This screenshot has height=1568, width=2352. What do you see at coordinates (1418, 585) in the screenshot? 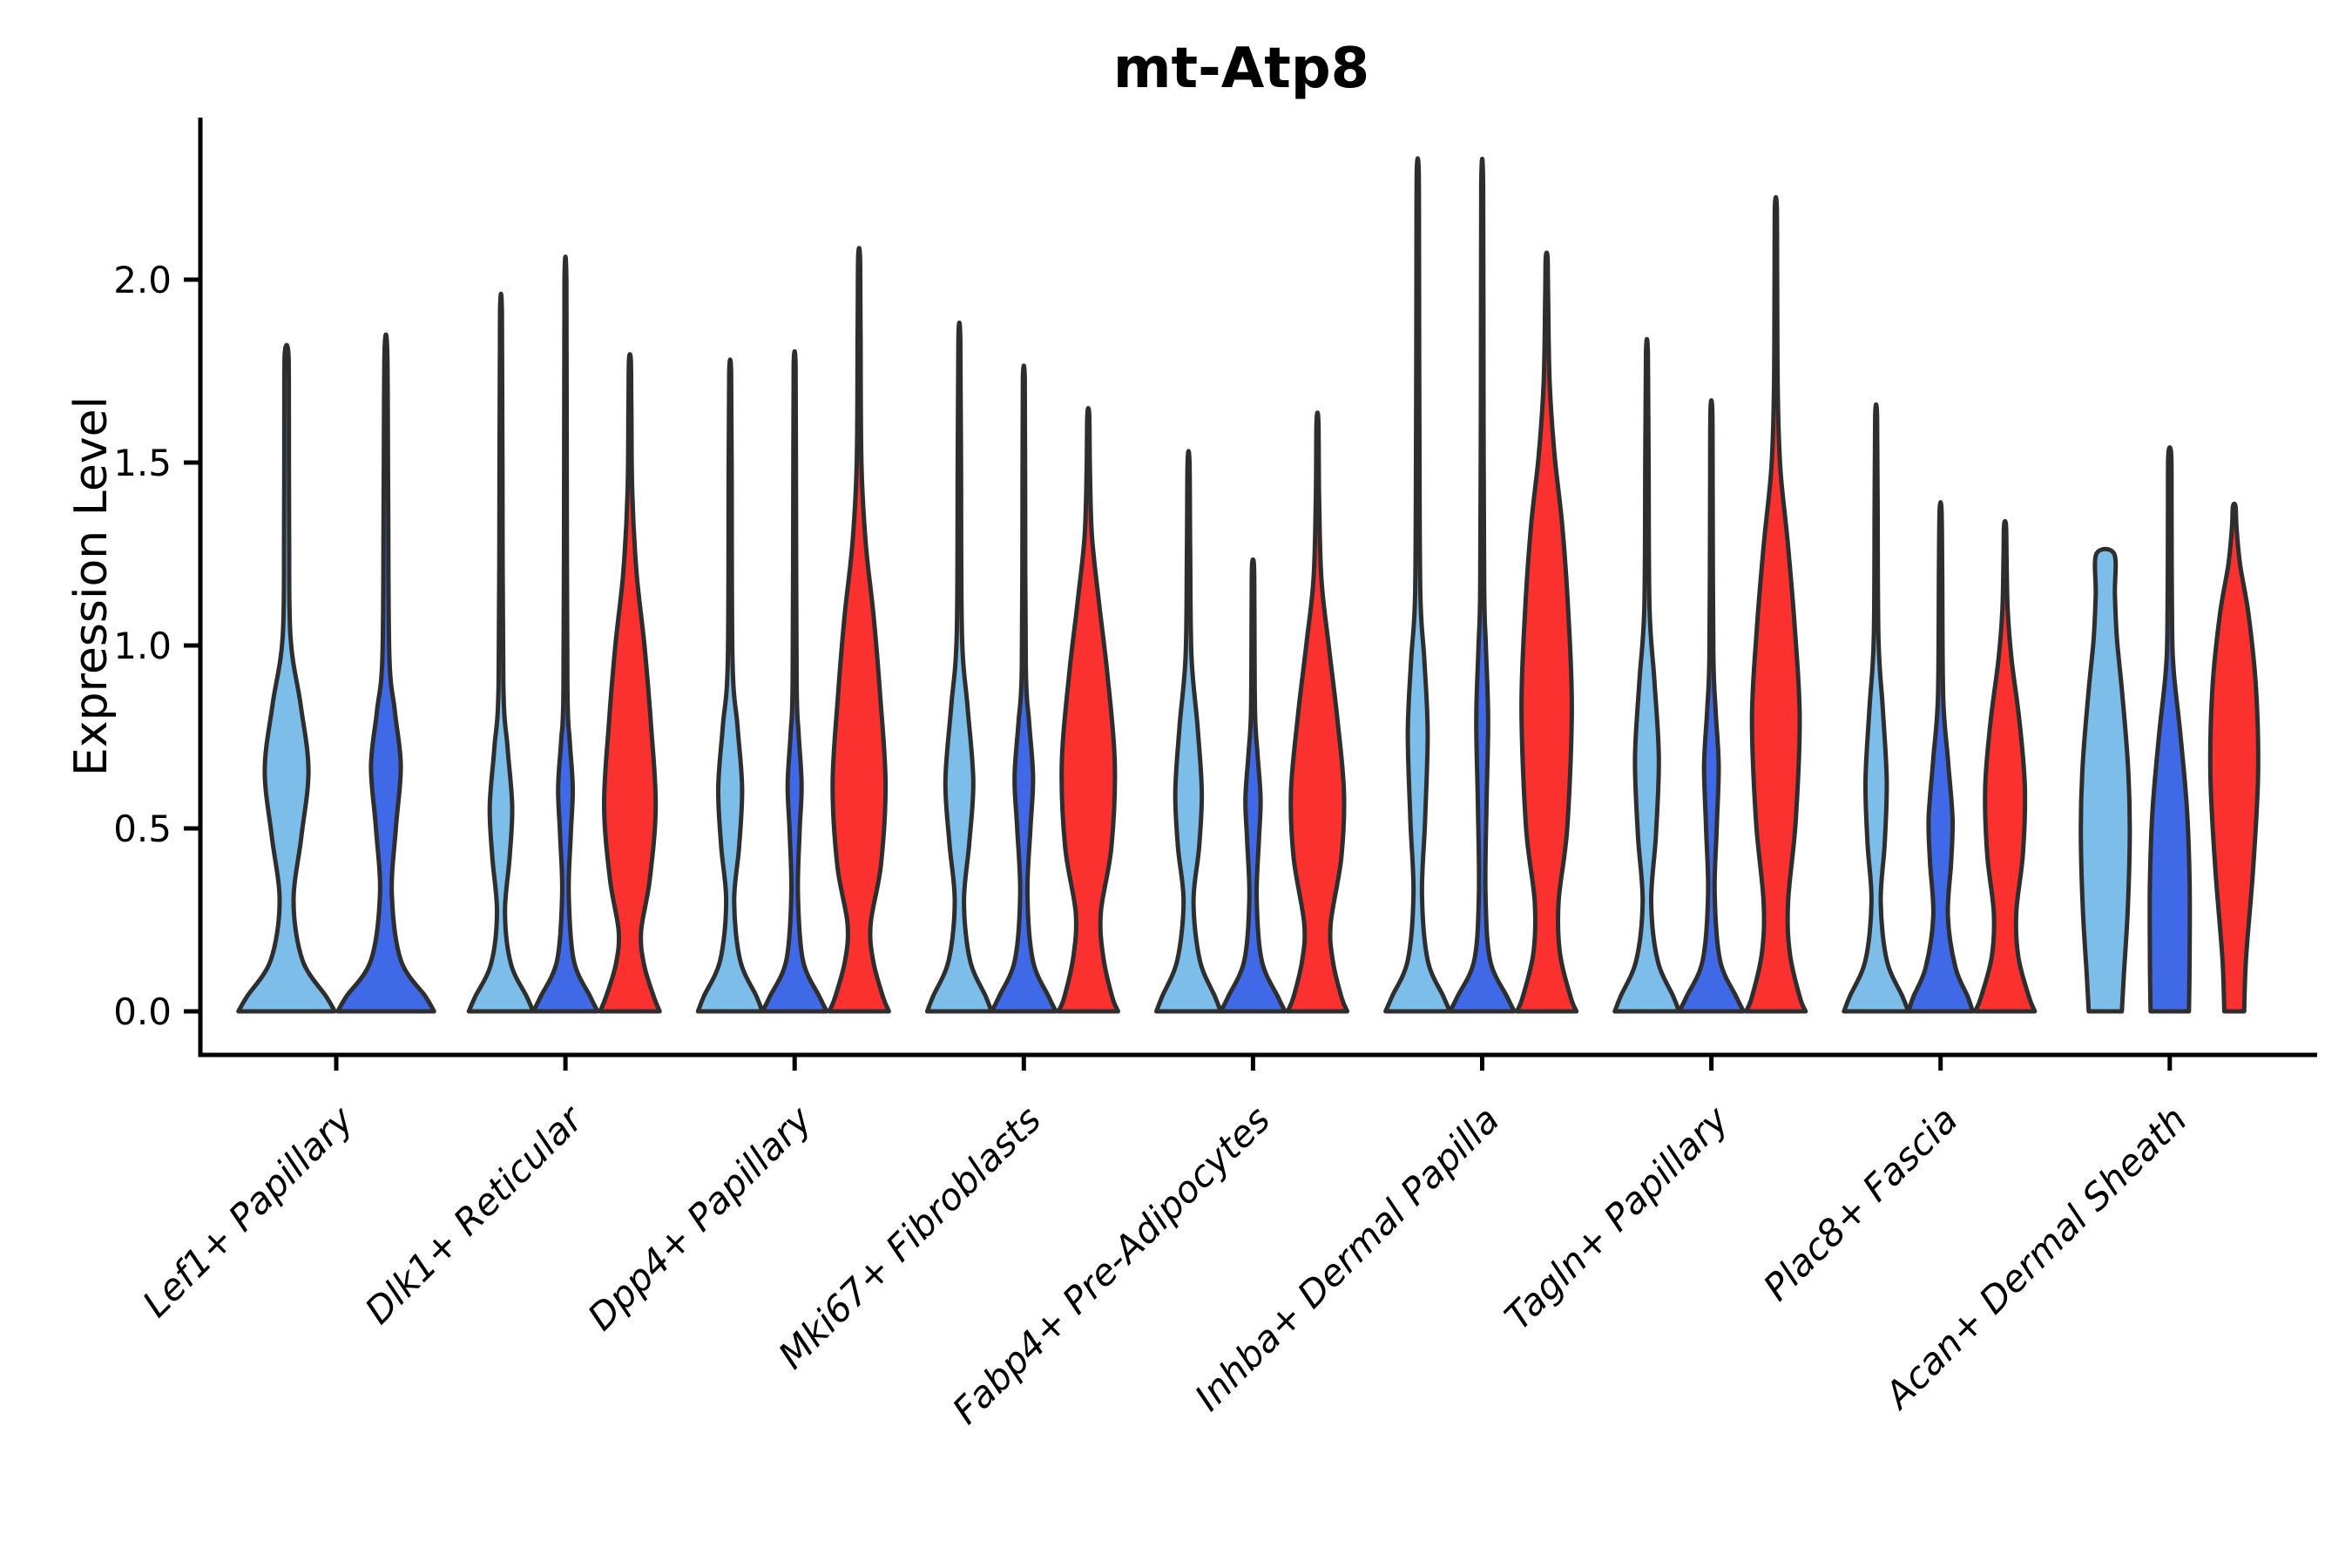
I see `violin-inhba-dermal-papilla-light_blue` at bounding box center [1418, 585].